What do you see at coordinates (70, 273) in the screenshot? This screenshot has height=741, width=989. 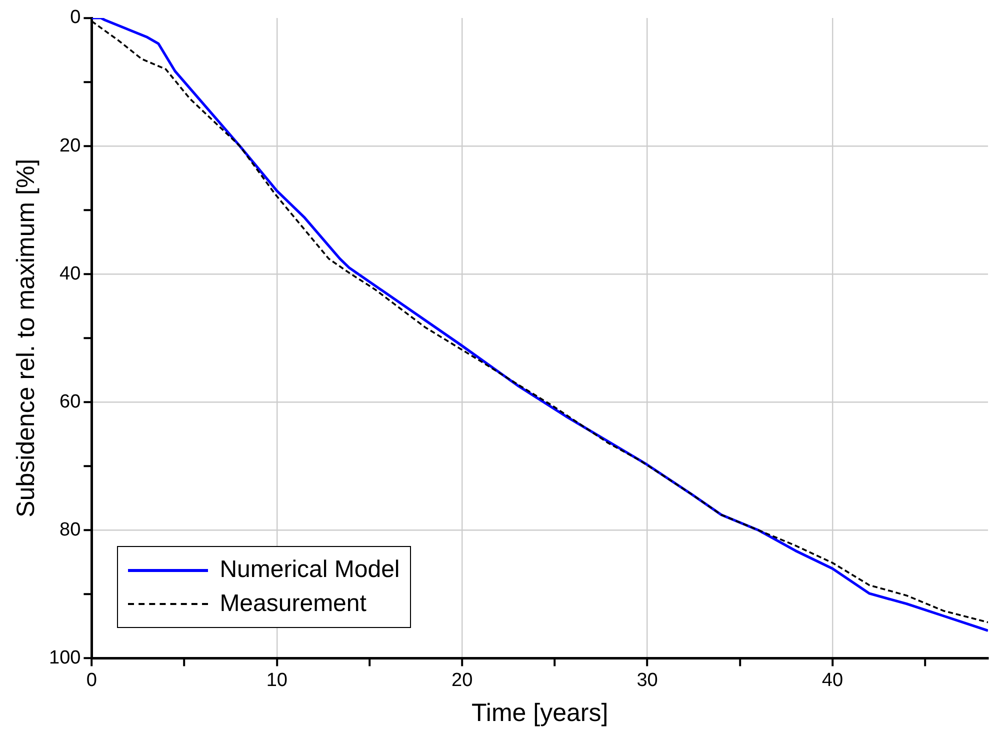 I see `y-tick-label: 40` at bounding box center [70, 273].